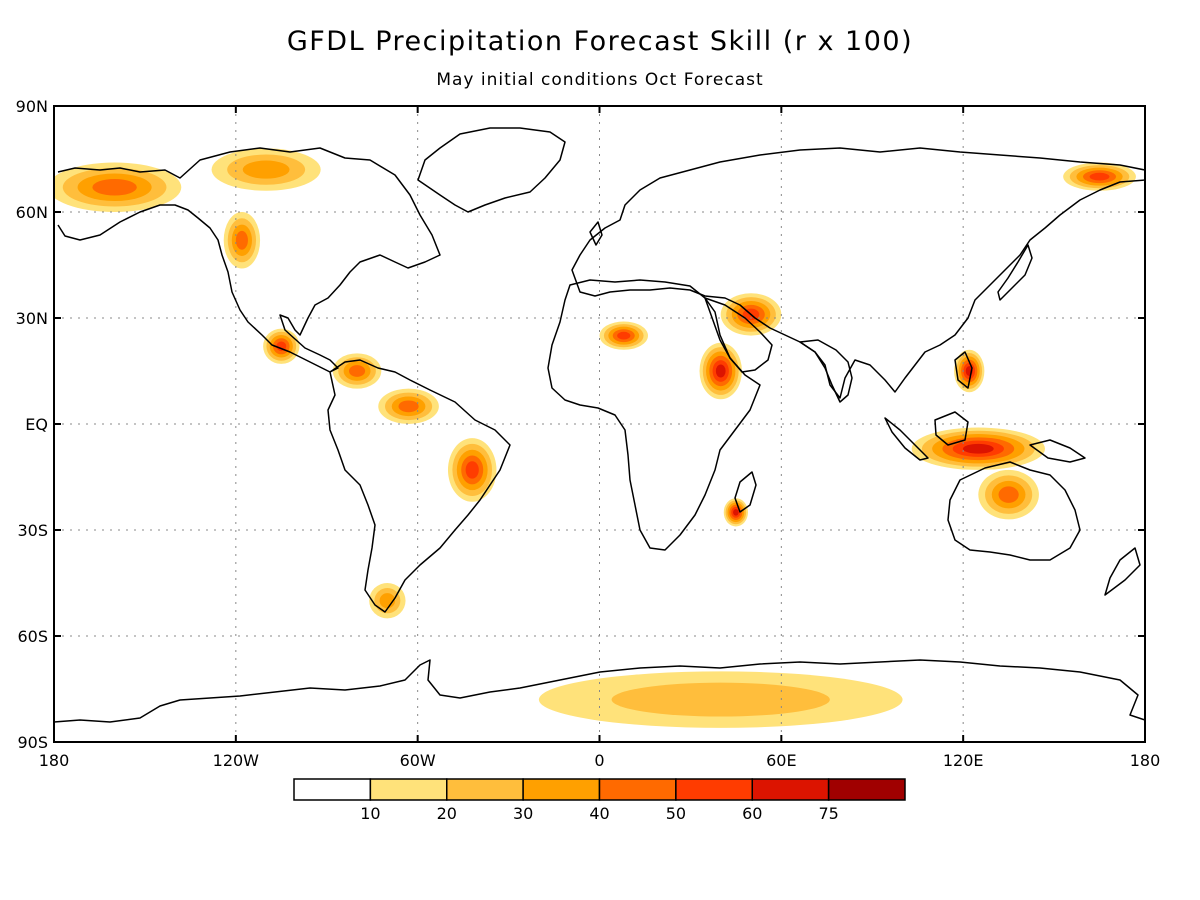  Describe the element at coordinates (32, 636) in the screenshot. I see `lat-label: 60S` at that location.